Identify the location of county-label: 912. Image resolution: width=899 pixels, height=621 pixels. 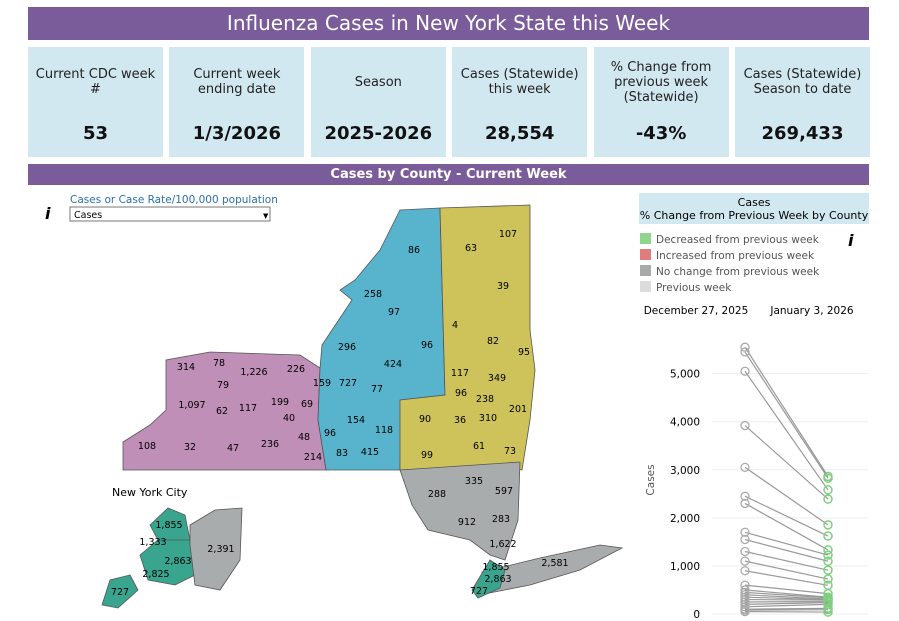
(467, 522).